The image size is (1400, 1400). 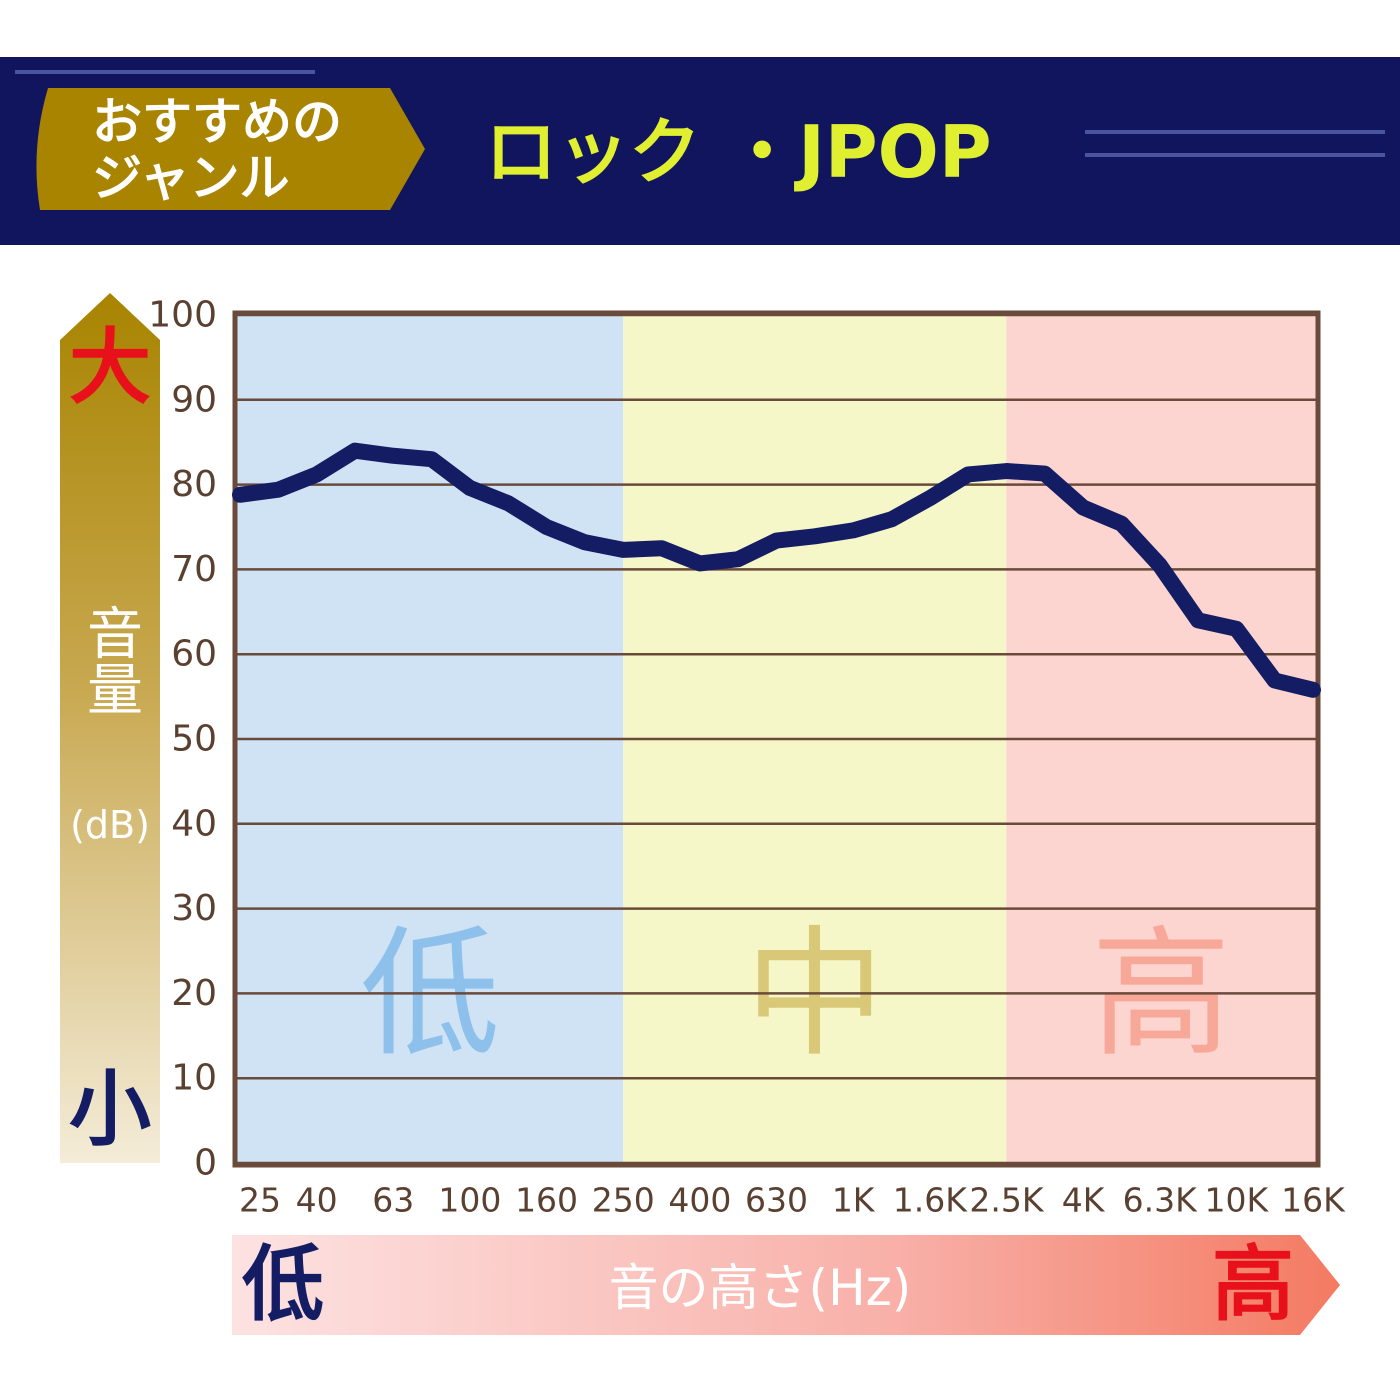 I want to click on badge-text: おすすめの, so click(x=217, y=122).